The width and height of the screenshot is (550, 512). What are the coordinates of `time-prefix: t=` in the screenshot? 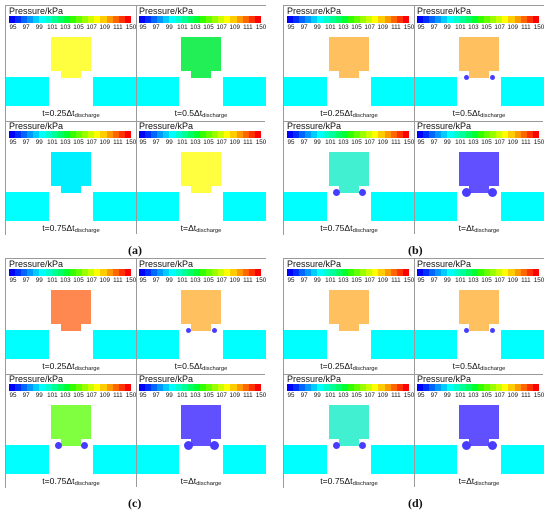 It's located at (462, 228).